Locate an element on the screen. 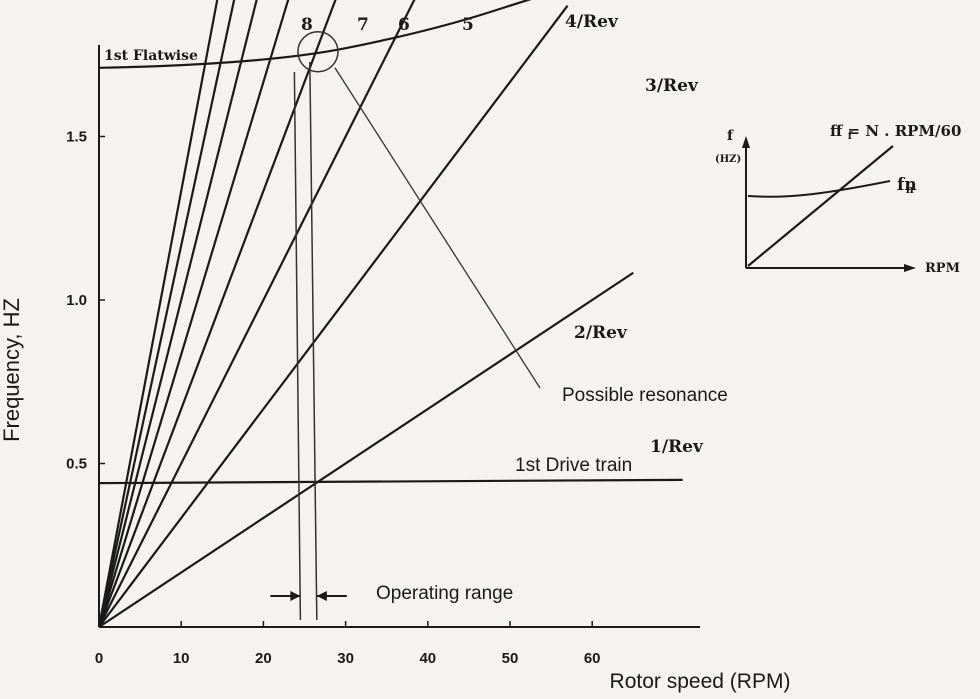 The height and width of the screenshot is (699, 980). inset-excitation-line is located at coordinates (820, 206).